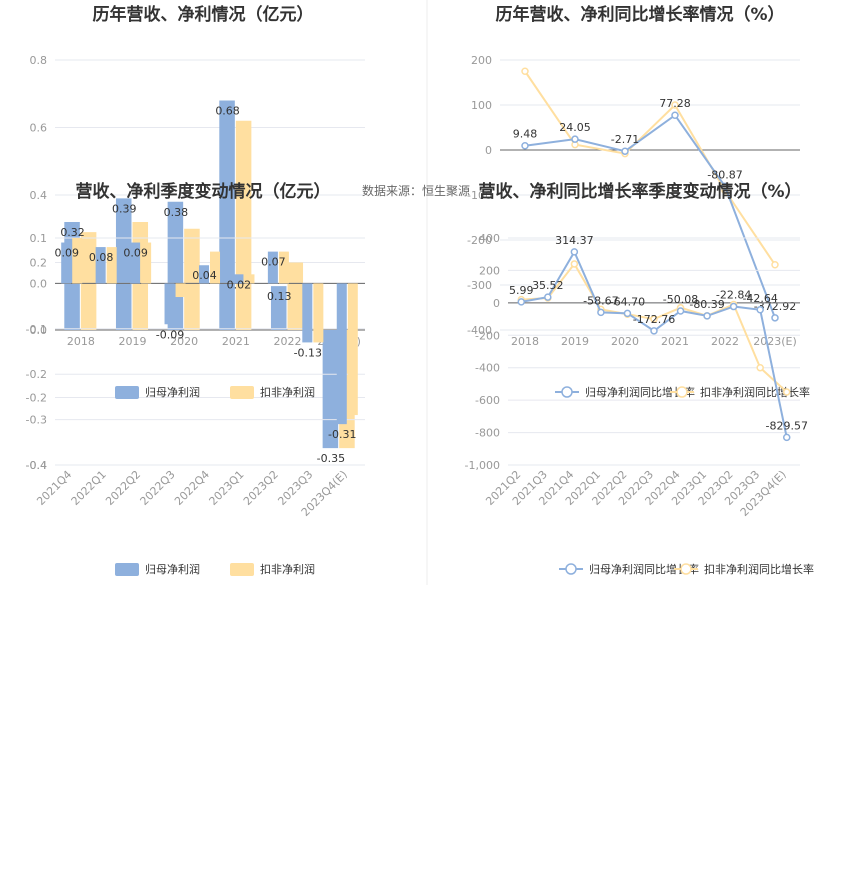 The height and width of the screenshot is (892, 850). I want to click on x-tick-label: 2022Q3, so click(158, 488).